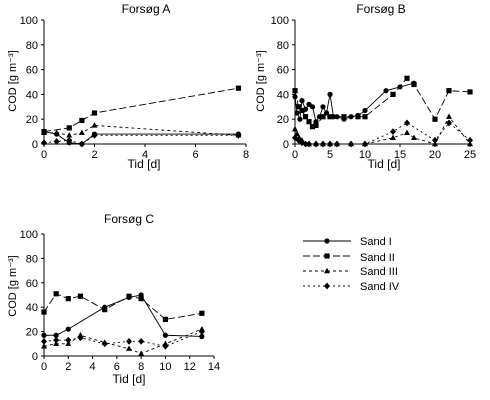 The height and width of the screenshot is (400, 490). I want to click on legend-item-sand-ii: Sand II, so click(349, 258).